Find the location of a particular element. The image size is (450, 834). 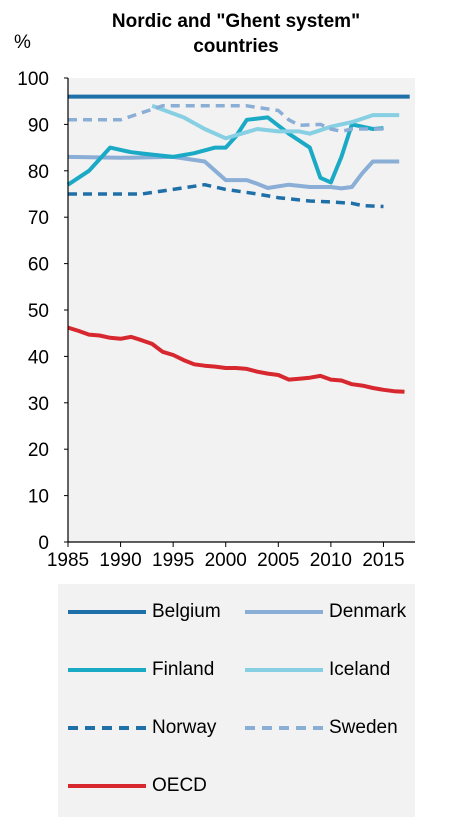

legend-label: Belgium is located at coordinates (186, 611).